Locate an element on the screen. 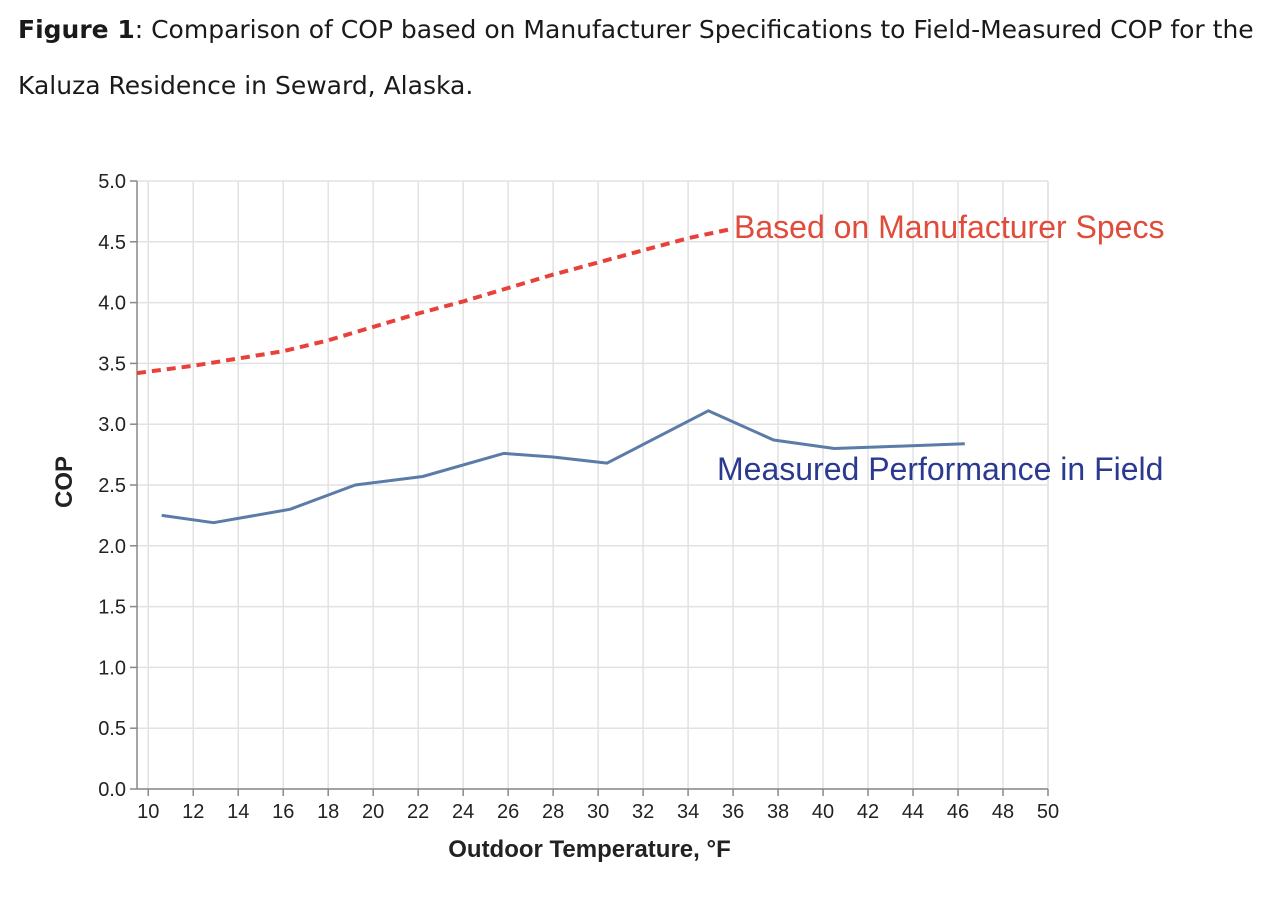  x-tick-label: 26 is located at coordinates (508, 812).